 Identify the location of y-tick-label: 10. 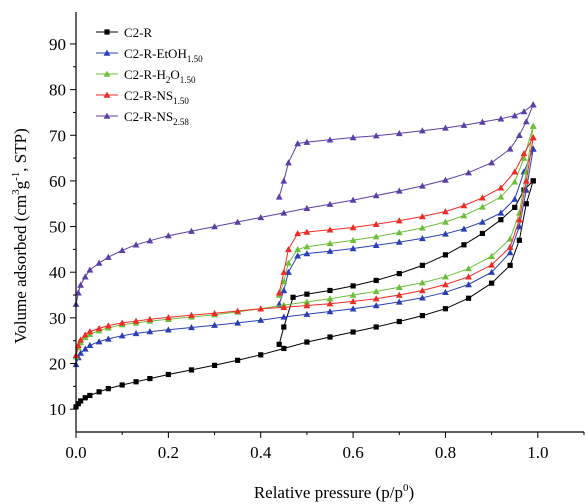
(57, 409).